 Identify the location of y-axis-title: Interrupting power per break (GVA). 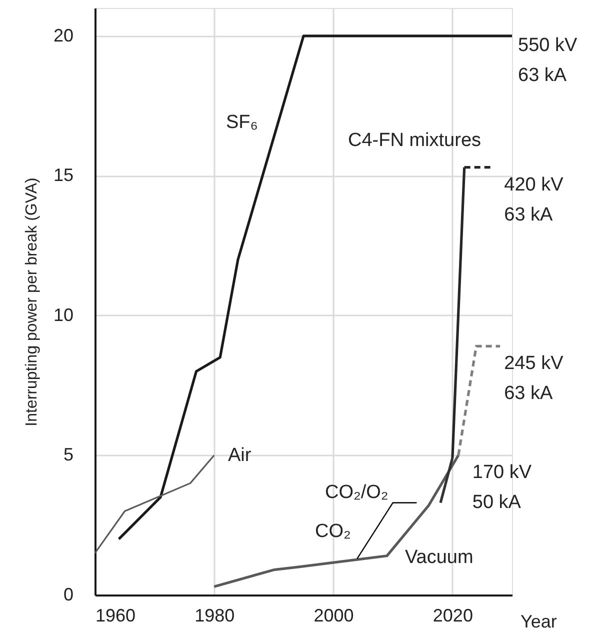
(31, 302).